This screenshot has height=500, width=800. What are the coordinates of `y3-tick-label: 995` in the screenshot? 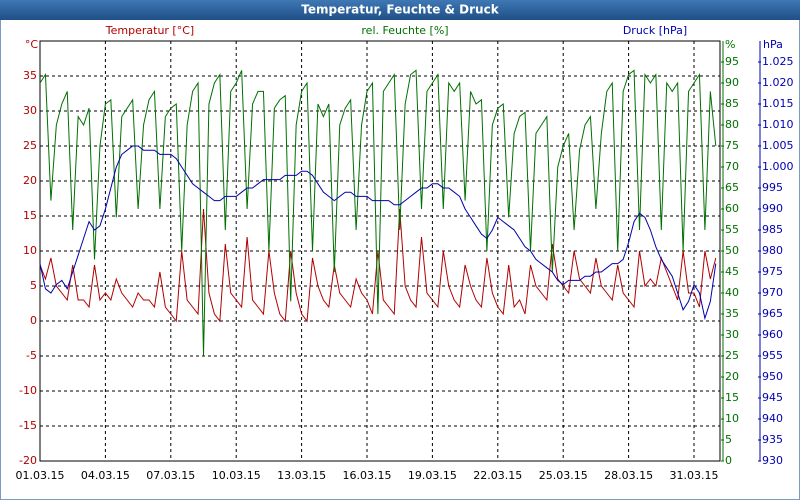 It's located at (772, 187).